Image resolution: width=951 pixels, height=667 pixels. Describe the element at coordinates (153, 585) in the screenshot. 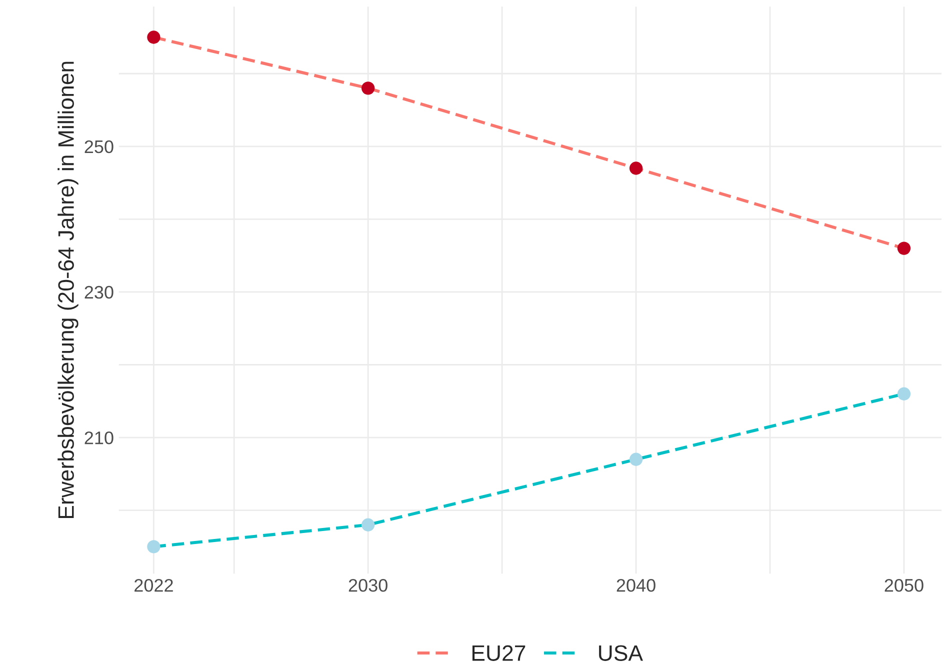

I see `x-tick-label: 2022` at that location.